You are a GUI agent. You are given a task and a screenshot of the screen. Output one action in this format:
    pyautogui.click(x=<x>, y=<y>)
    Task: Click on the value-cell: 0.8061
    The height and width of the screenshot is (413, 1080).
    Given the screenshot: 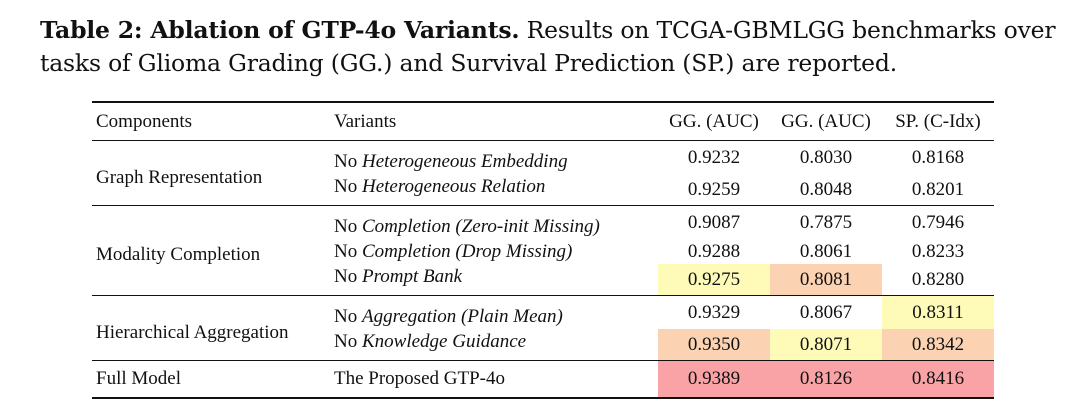 What is the action you would take?
    pyautogui.click(x=826, y=251)
    